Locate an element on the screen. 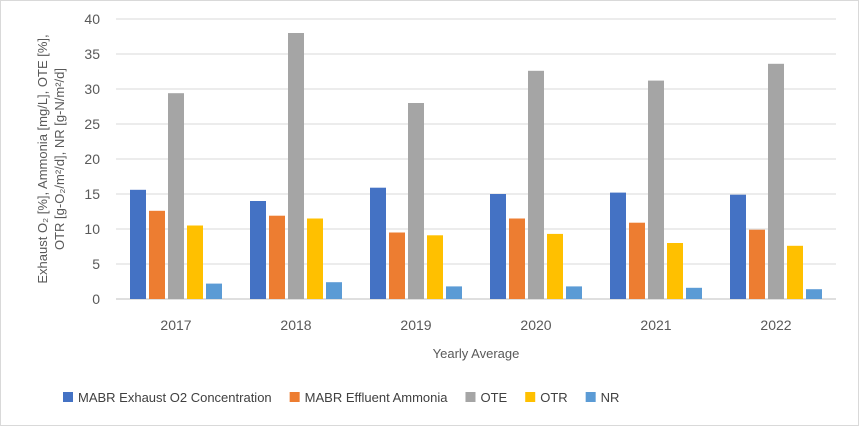  x-tick-labels: 2017 2018 2019 2020 2021 2022 is located at coordinates (475, 325).